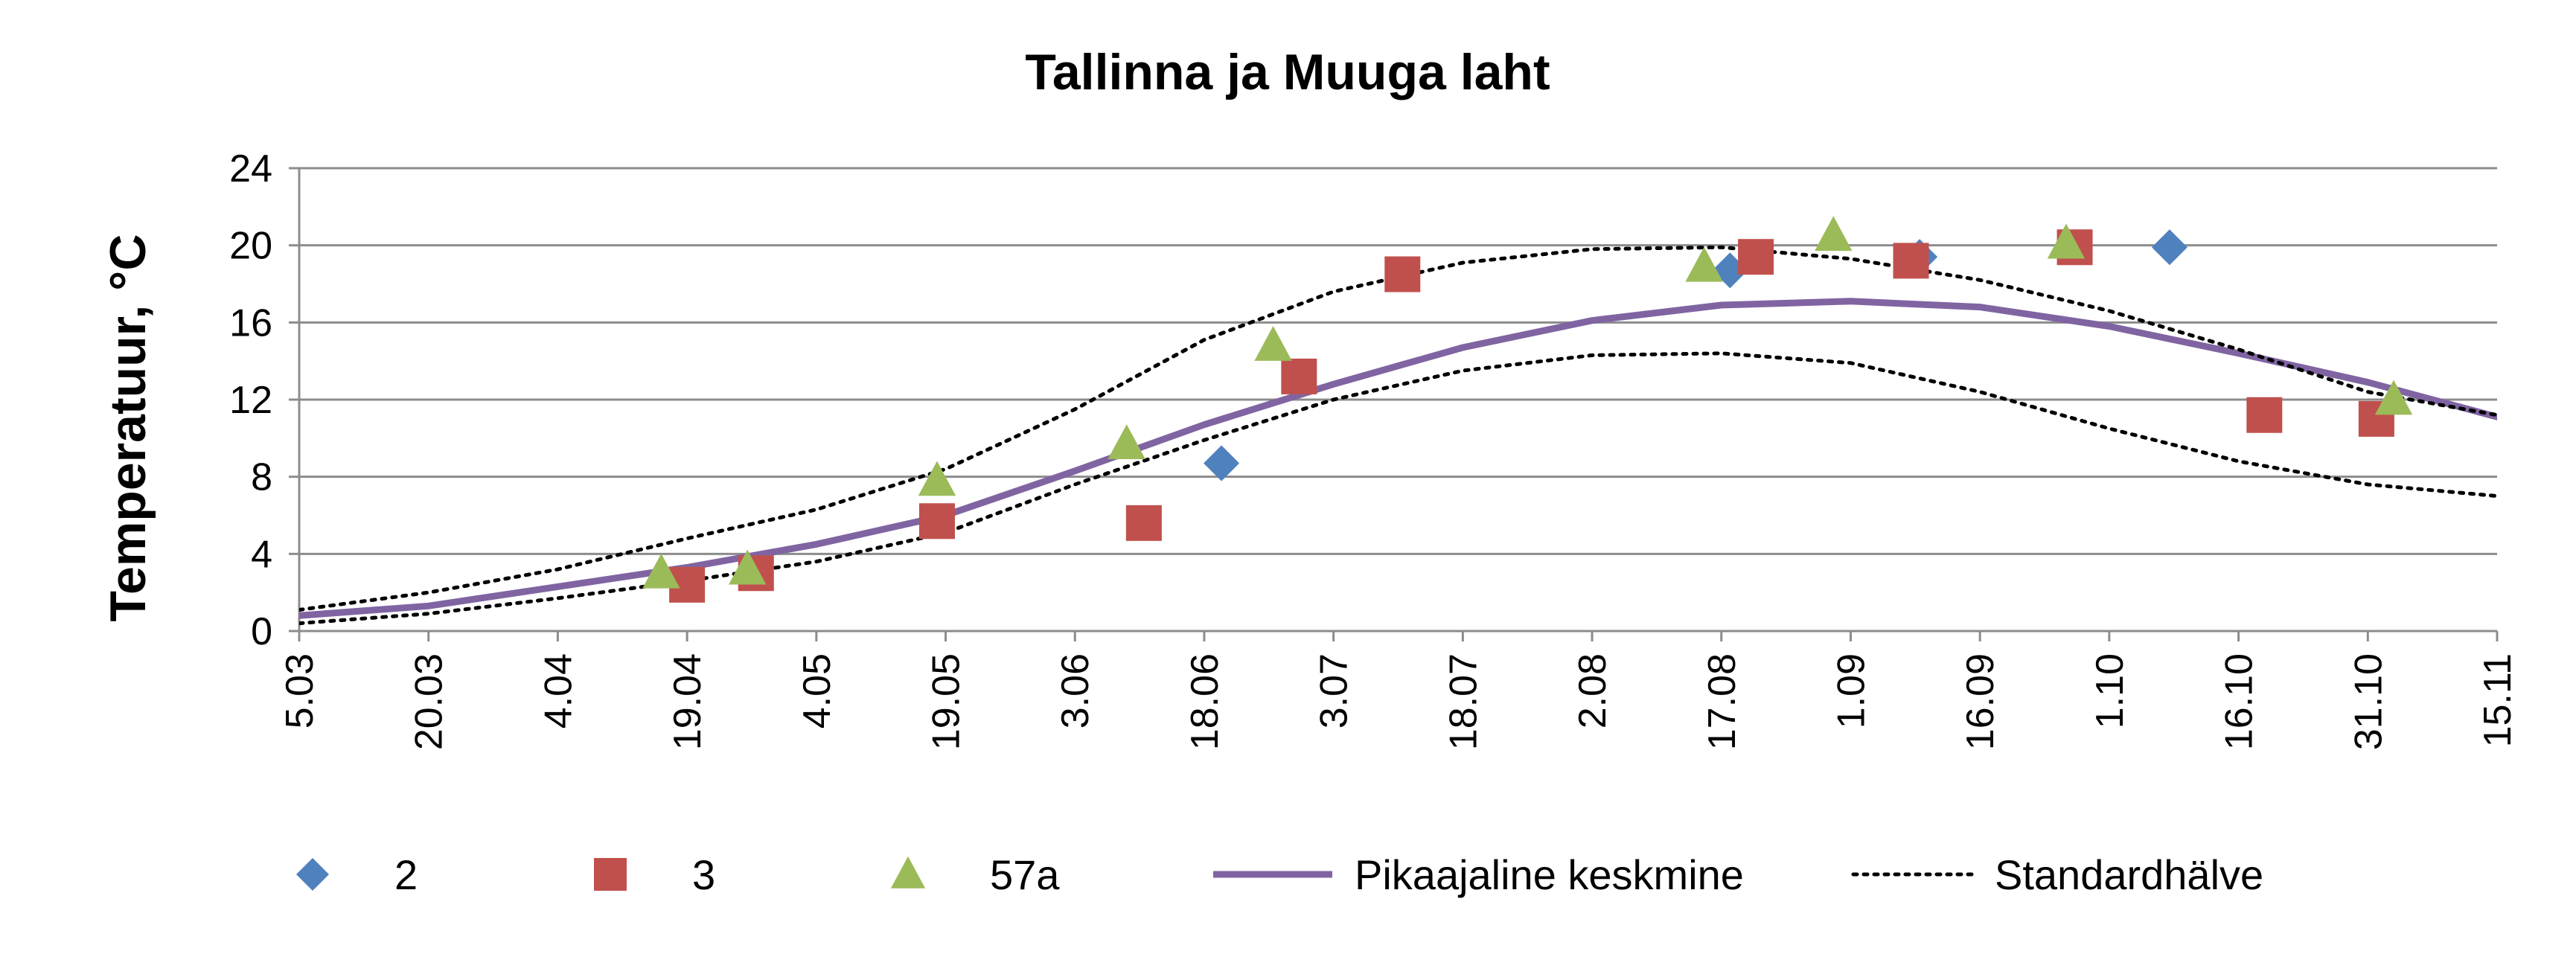 Image resolution: width=2576 pixels, height=954 pixels. Describe the element at coordinates (128, 428) in the screenshot. I see `y-axis-label: Temperatuur, °C` at that location.